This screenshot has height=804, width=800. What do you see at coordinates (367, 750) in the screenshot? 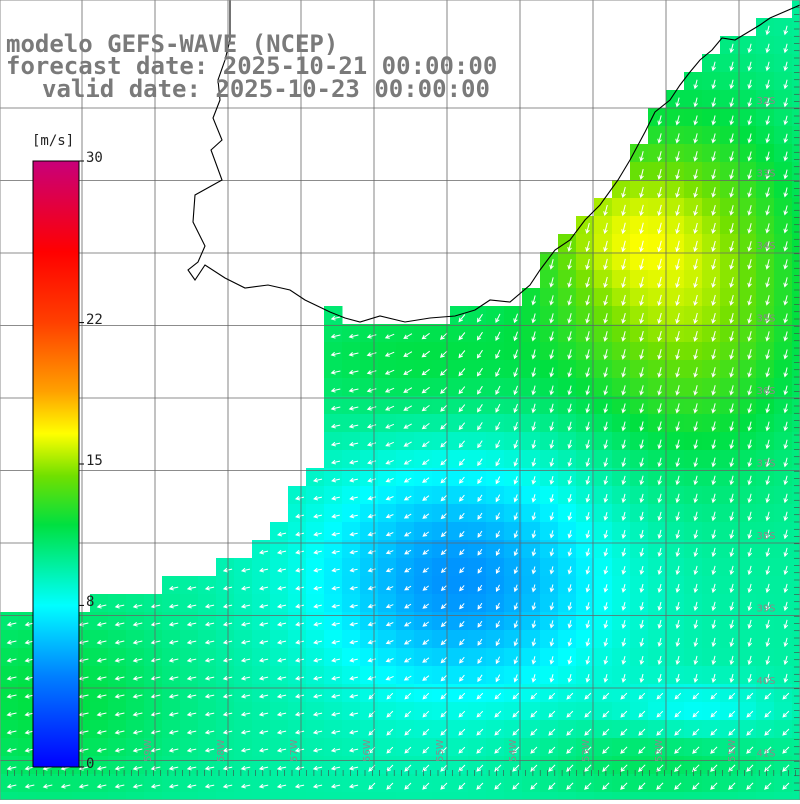
I see `lon-label: 56W` at bounding box center [367, 750].